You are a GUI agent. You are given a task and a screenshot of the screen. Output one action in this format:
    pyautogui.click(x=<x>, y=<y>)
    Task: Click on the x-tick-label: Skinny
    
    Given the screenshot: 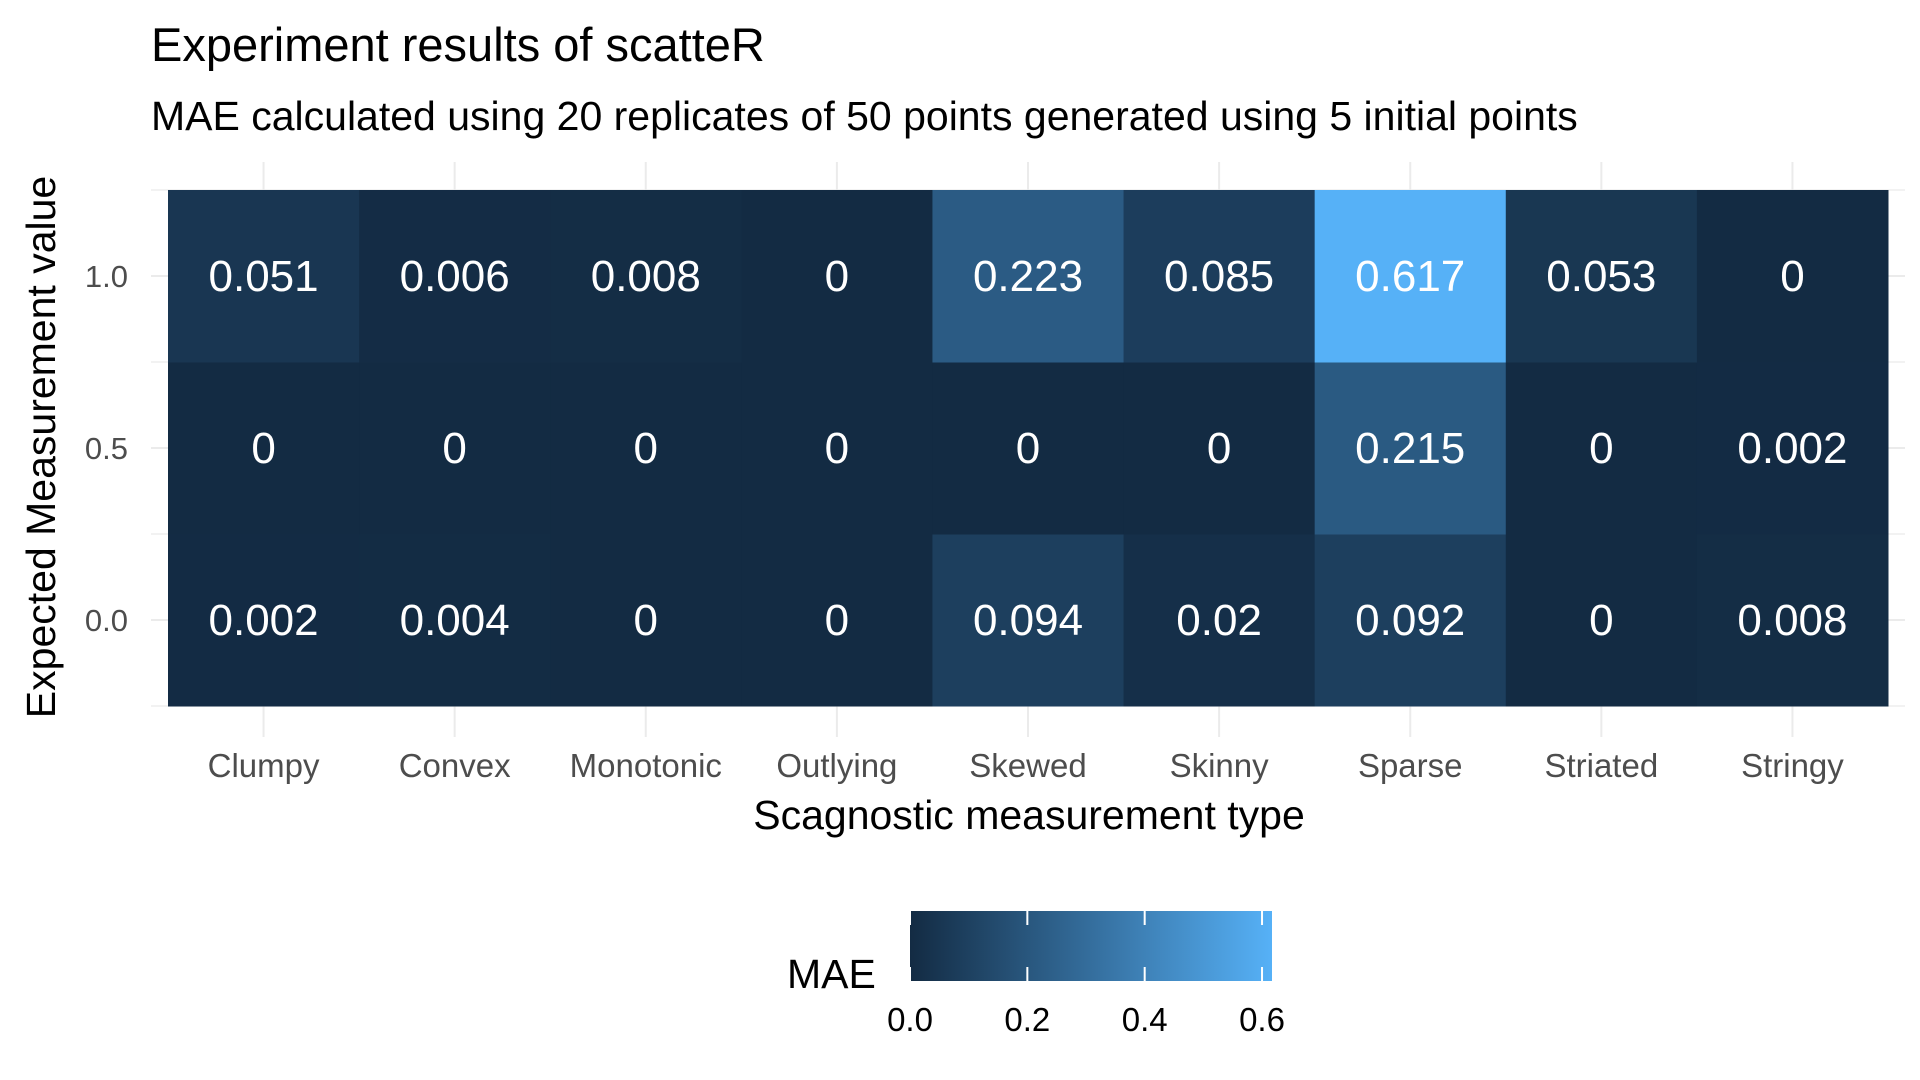 What is the action you would take?
    pyautogui.click(x=1220, y=765)
    